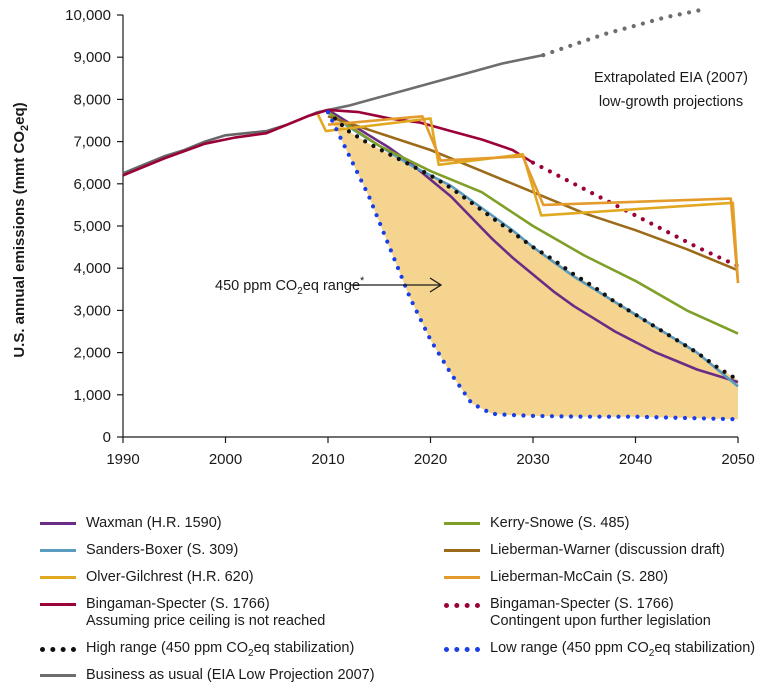  Describe the element at coordinates (92, 99) in the screenshot. I see `y-tick-label: 8,000` at that location.